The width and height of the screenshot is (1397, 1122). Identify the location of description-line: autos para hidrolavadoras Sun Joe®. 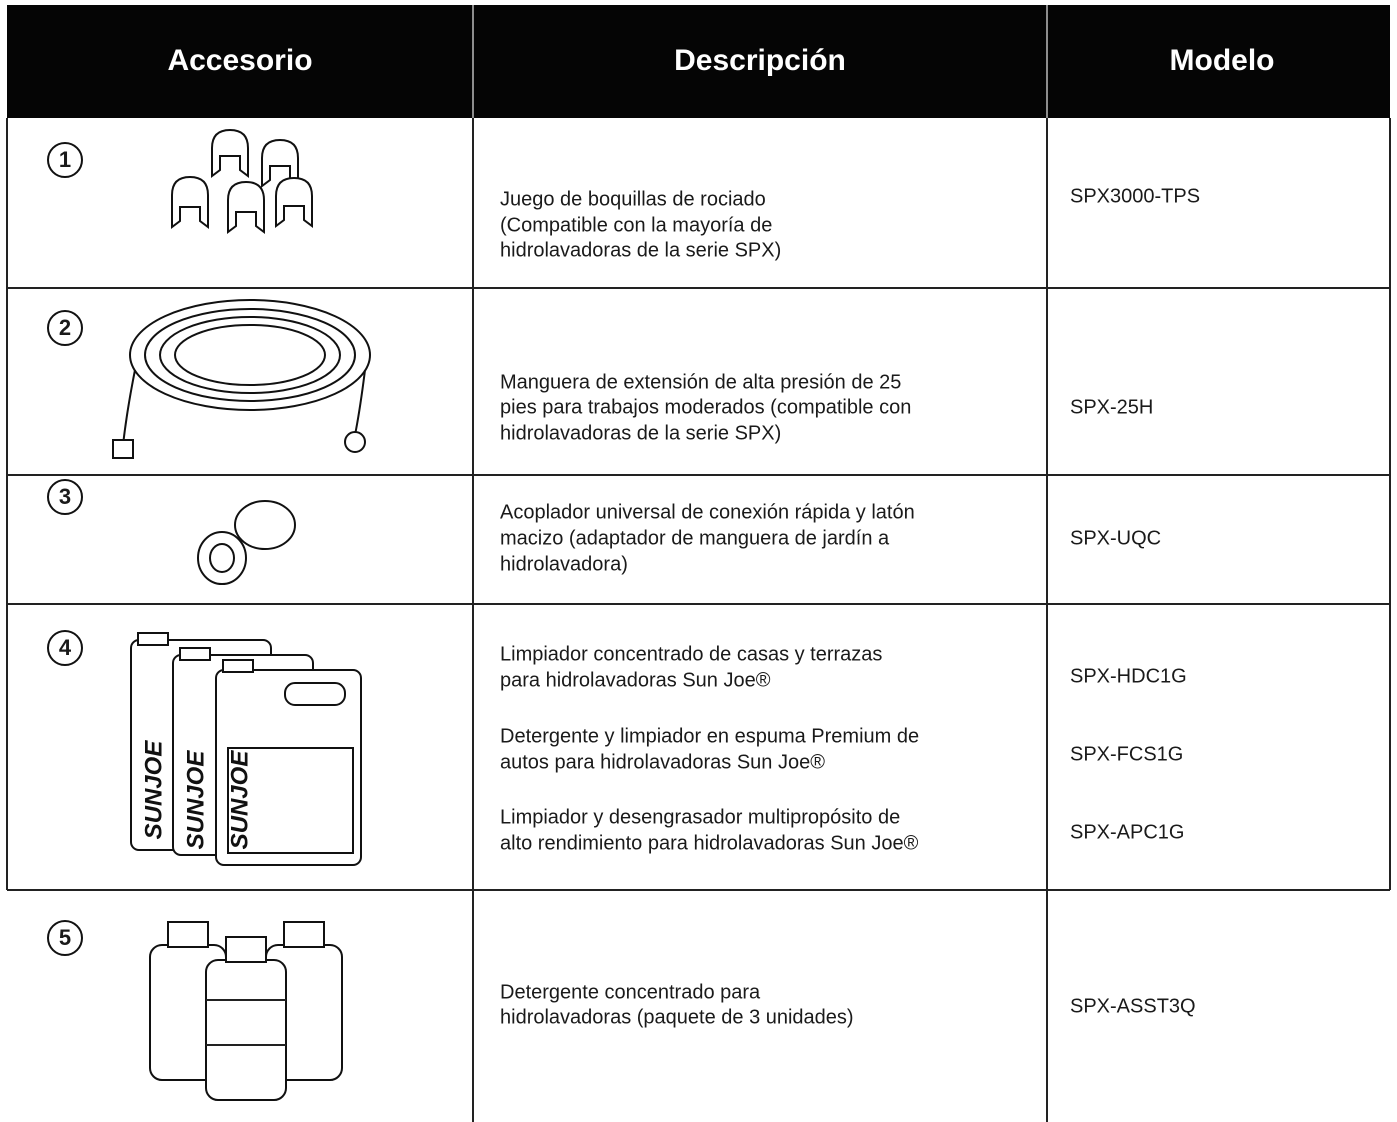
(662, 762).